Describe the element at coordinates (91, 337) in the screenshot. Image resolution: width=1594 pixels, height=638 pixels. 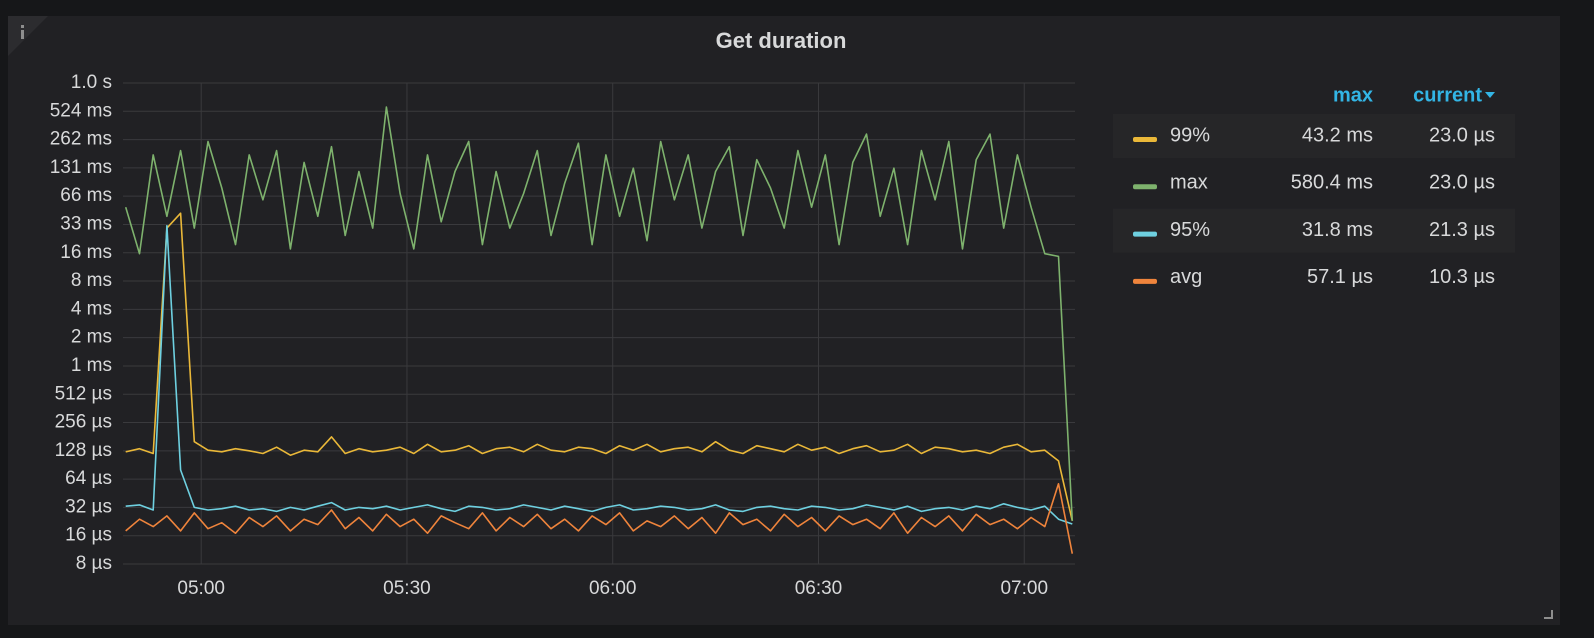
I see `y-tick-label: 2 ms` at that location.